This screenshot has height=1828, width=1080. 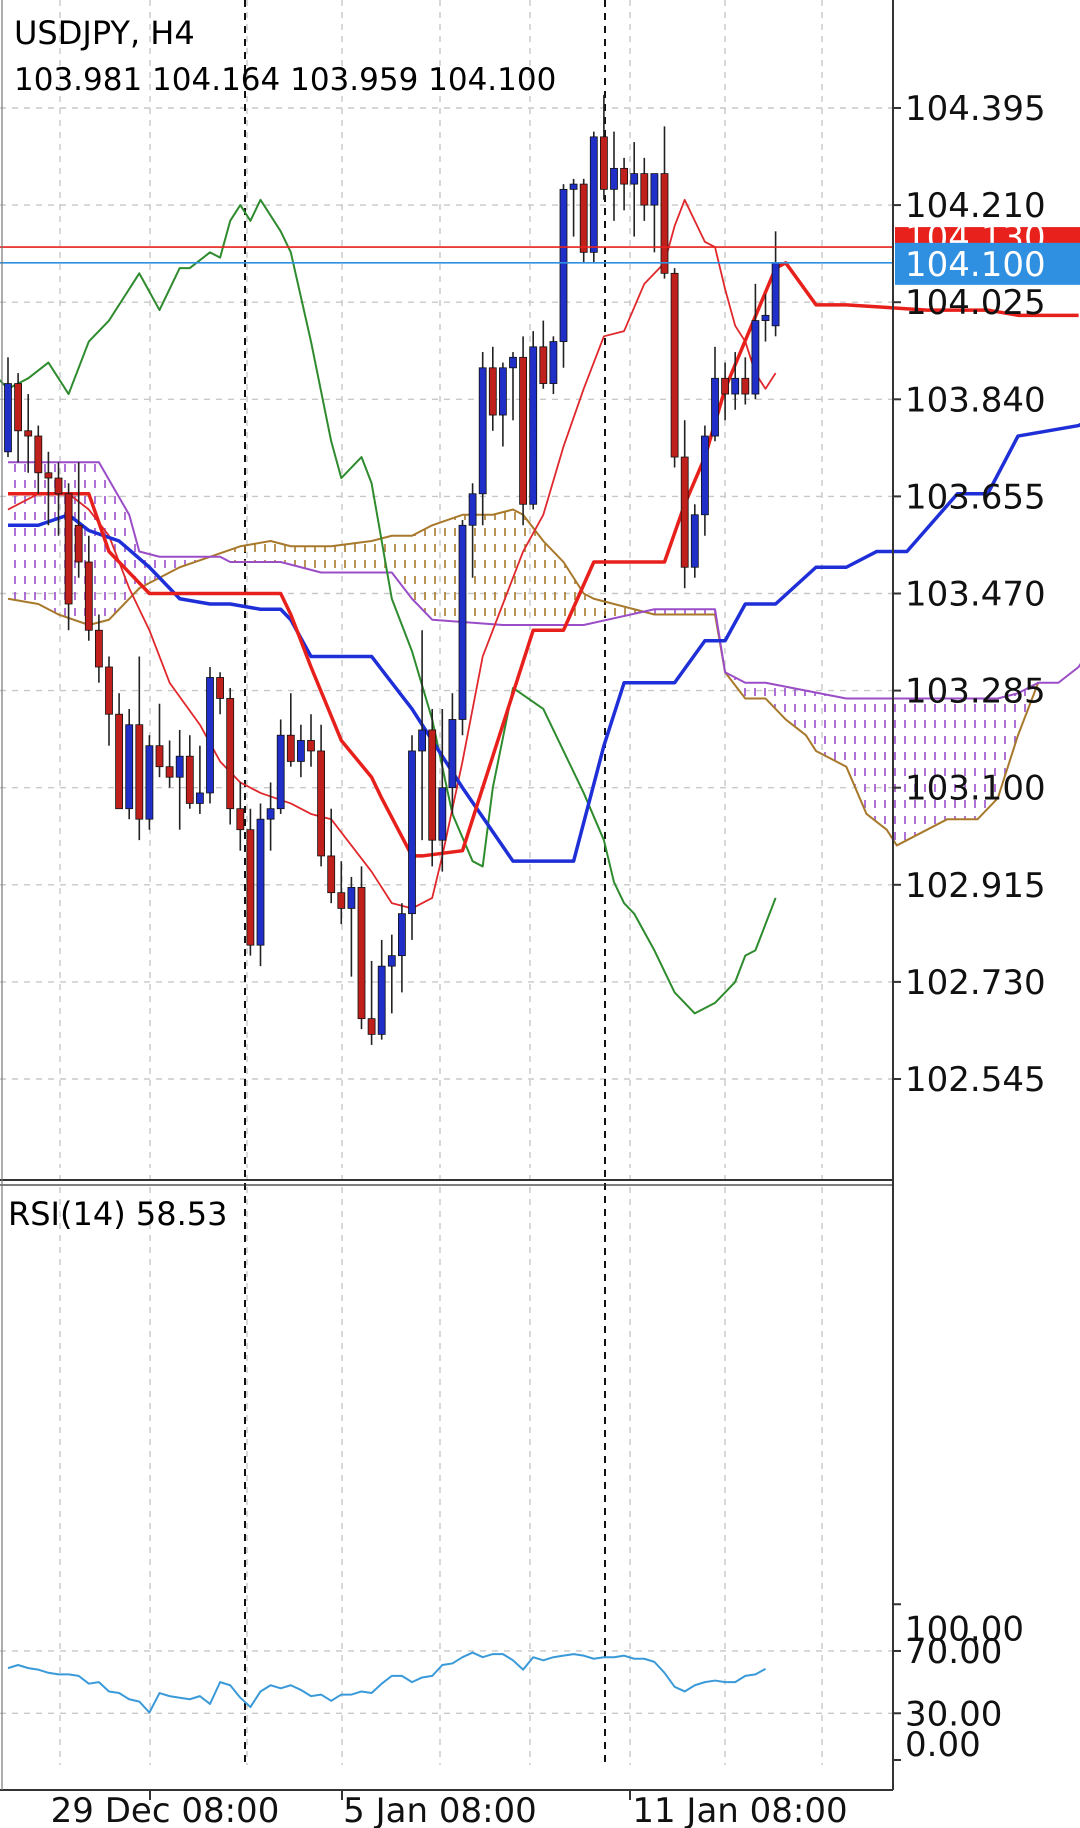 What do you see at coordinates (104, 33) in the screenshot?
I see `symbol-timeframe-label: USDJPY, H4` at bounding box center [104, 33].